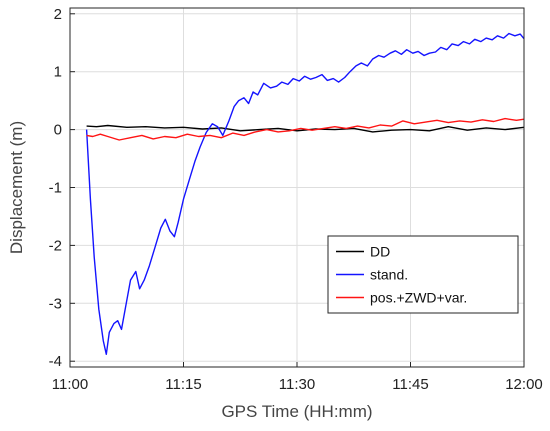 The width and height of the screenshot is (550, 431). I want to click on x-axis-label: GPS Time (HH:mm), so click(296, 411).